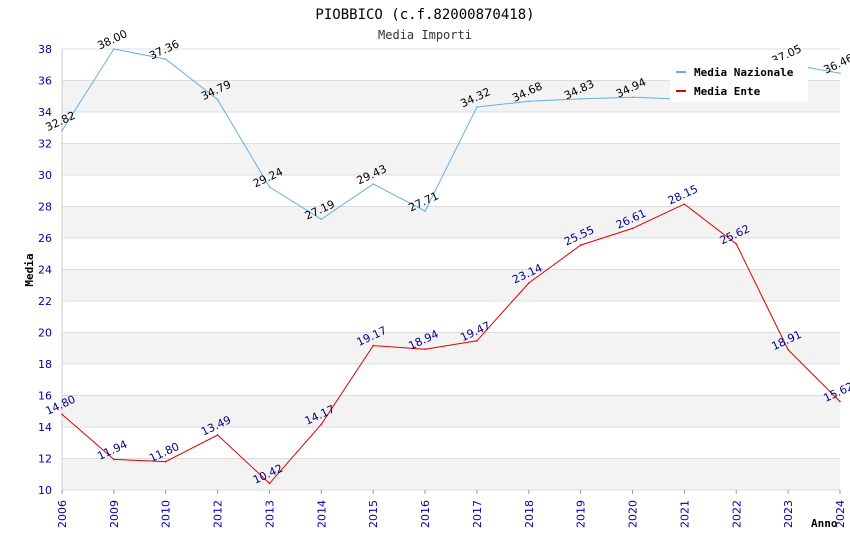 The width and height of the screenshot is (850, 550). Describe the element at coordinates (684, 514) in the screenshot. I see `x-tick-label: 2021` at that location.